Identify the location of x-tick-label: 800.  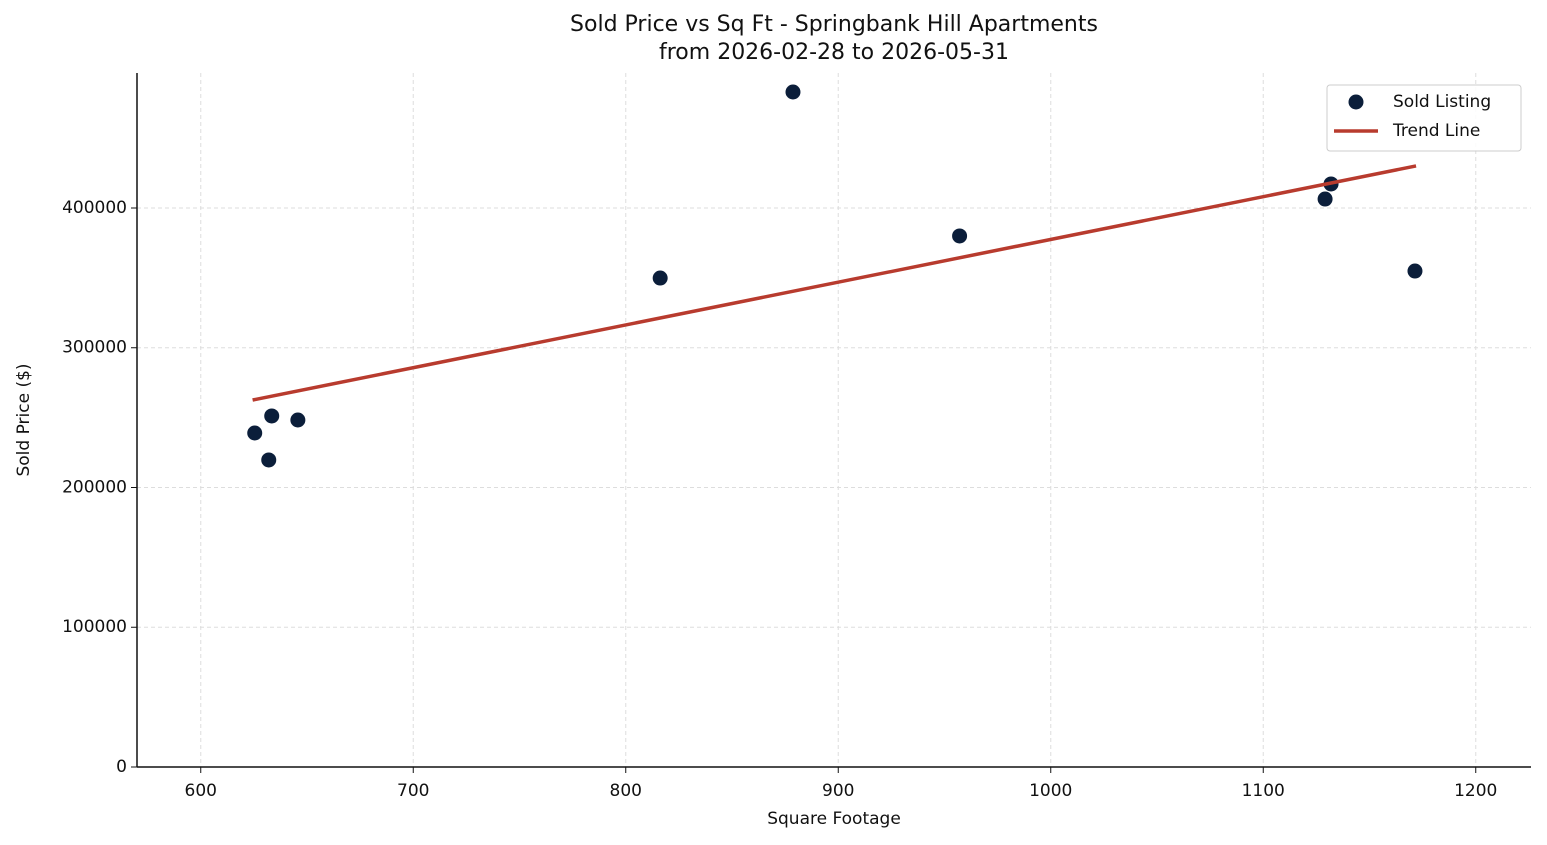
(626, 791).